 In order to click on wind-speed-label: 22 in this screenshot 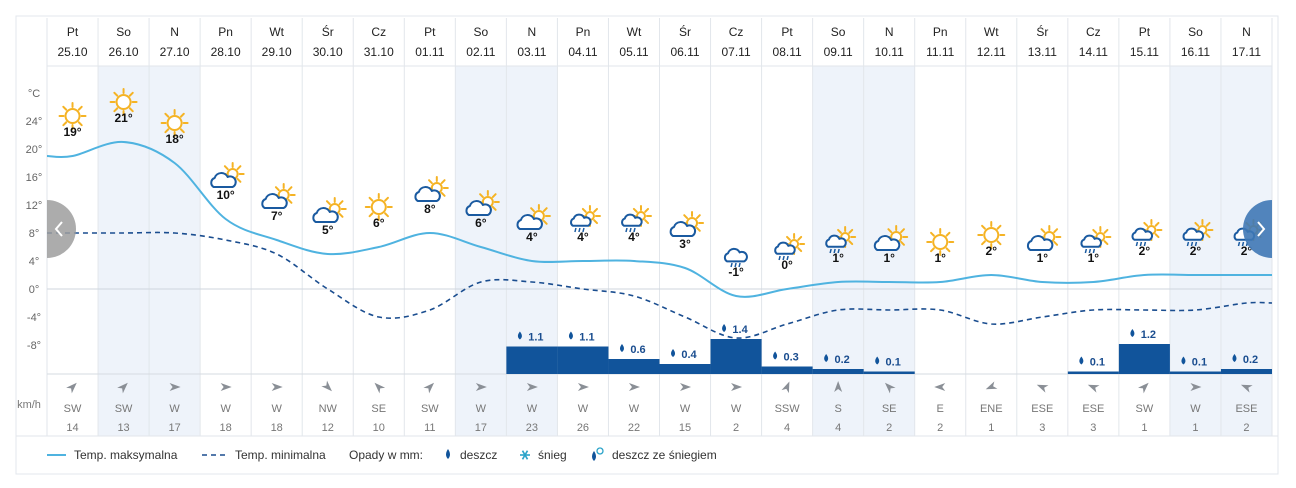, I will do `click(634, 428)`.